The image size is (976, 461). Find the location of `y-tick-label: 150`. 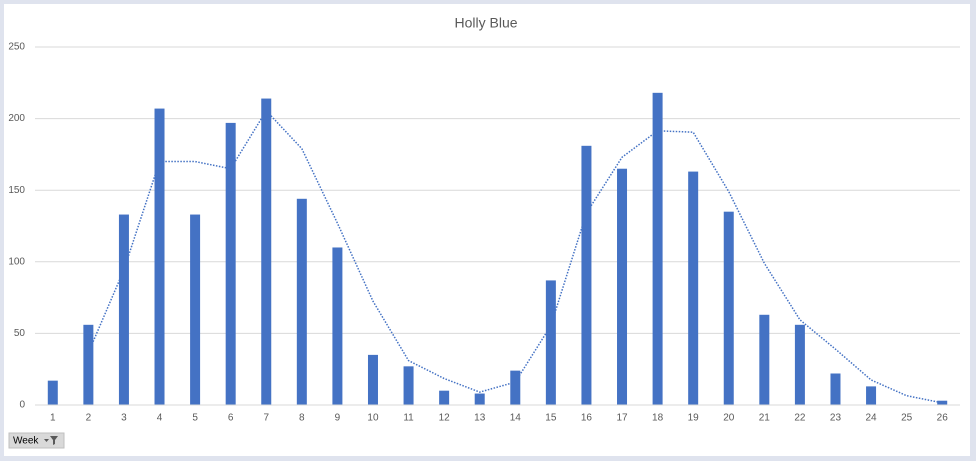

y-tick-label: 150 is located at coordinates (16, 190).